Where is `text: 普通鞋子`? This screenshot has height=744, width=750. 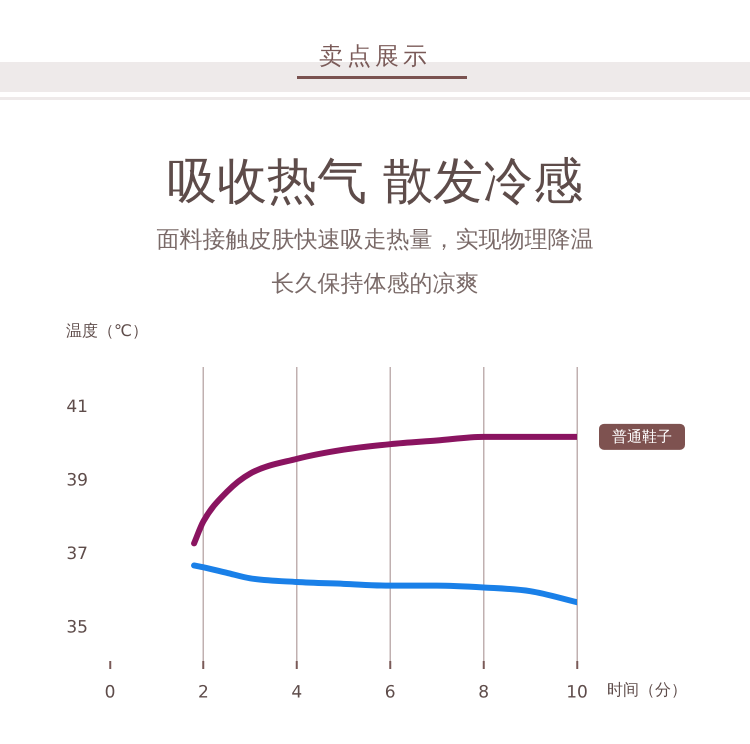
text: 普通鞋子 is located at coordinates (642, 437).